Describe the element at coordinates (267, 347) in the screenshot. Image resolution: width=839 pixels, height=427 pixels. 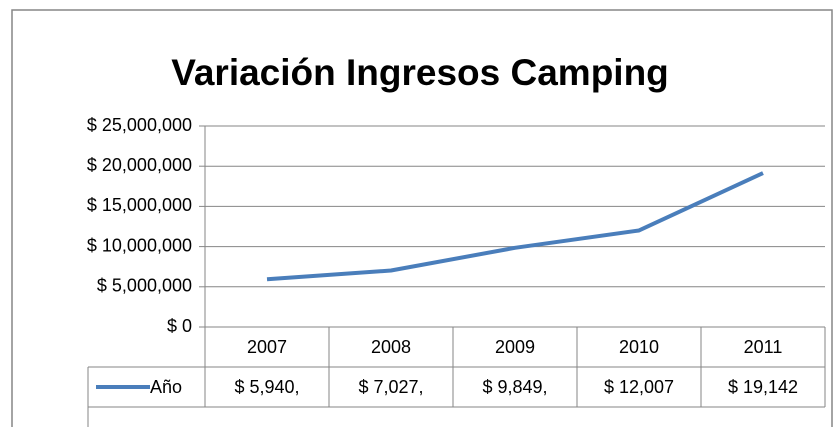
I see `x-tick-label: 2007` at that location.